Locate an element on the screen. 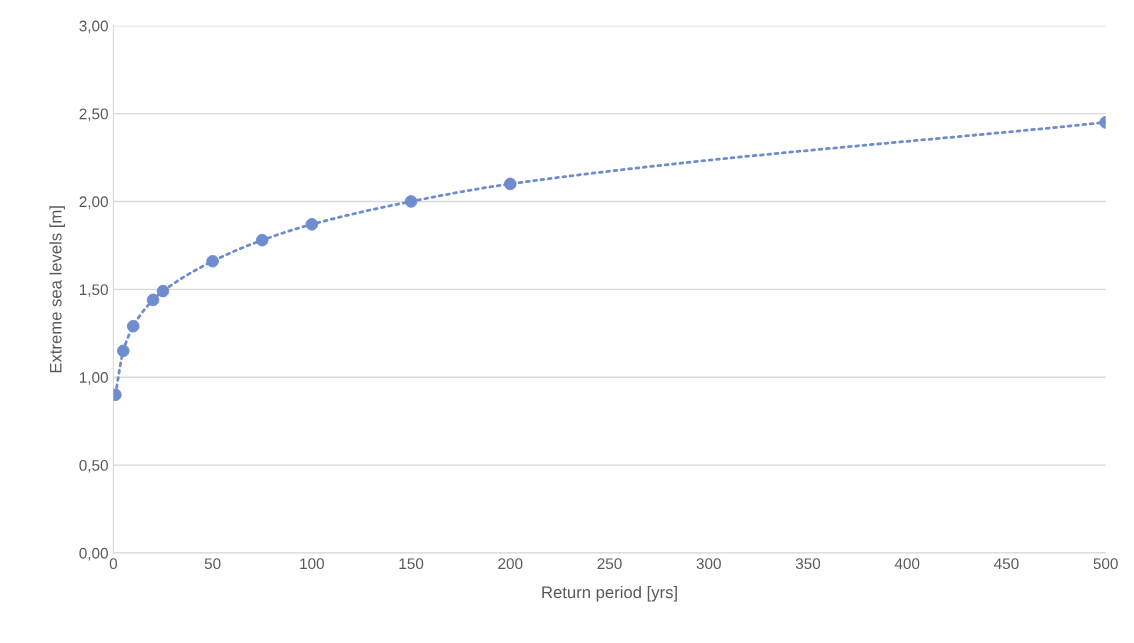 The width and height of the screenshot is (1134, 643). y-tick-label: 1,00 is located at coordinates (93, 378).